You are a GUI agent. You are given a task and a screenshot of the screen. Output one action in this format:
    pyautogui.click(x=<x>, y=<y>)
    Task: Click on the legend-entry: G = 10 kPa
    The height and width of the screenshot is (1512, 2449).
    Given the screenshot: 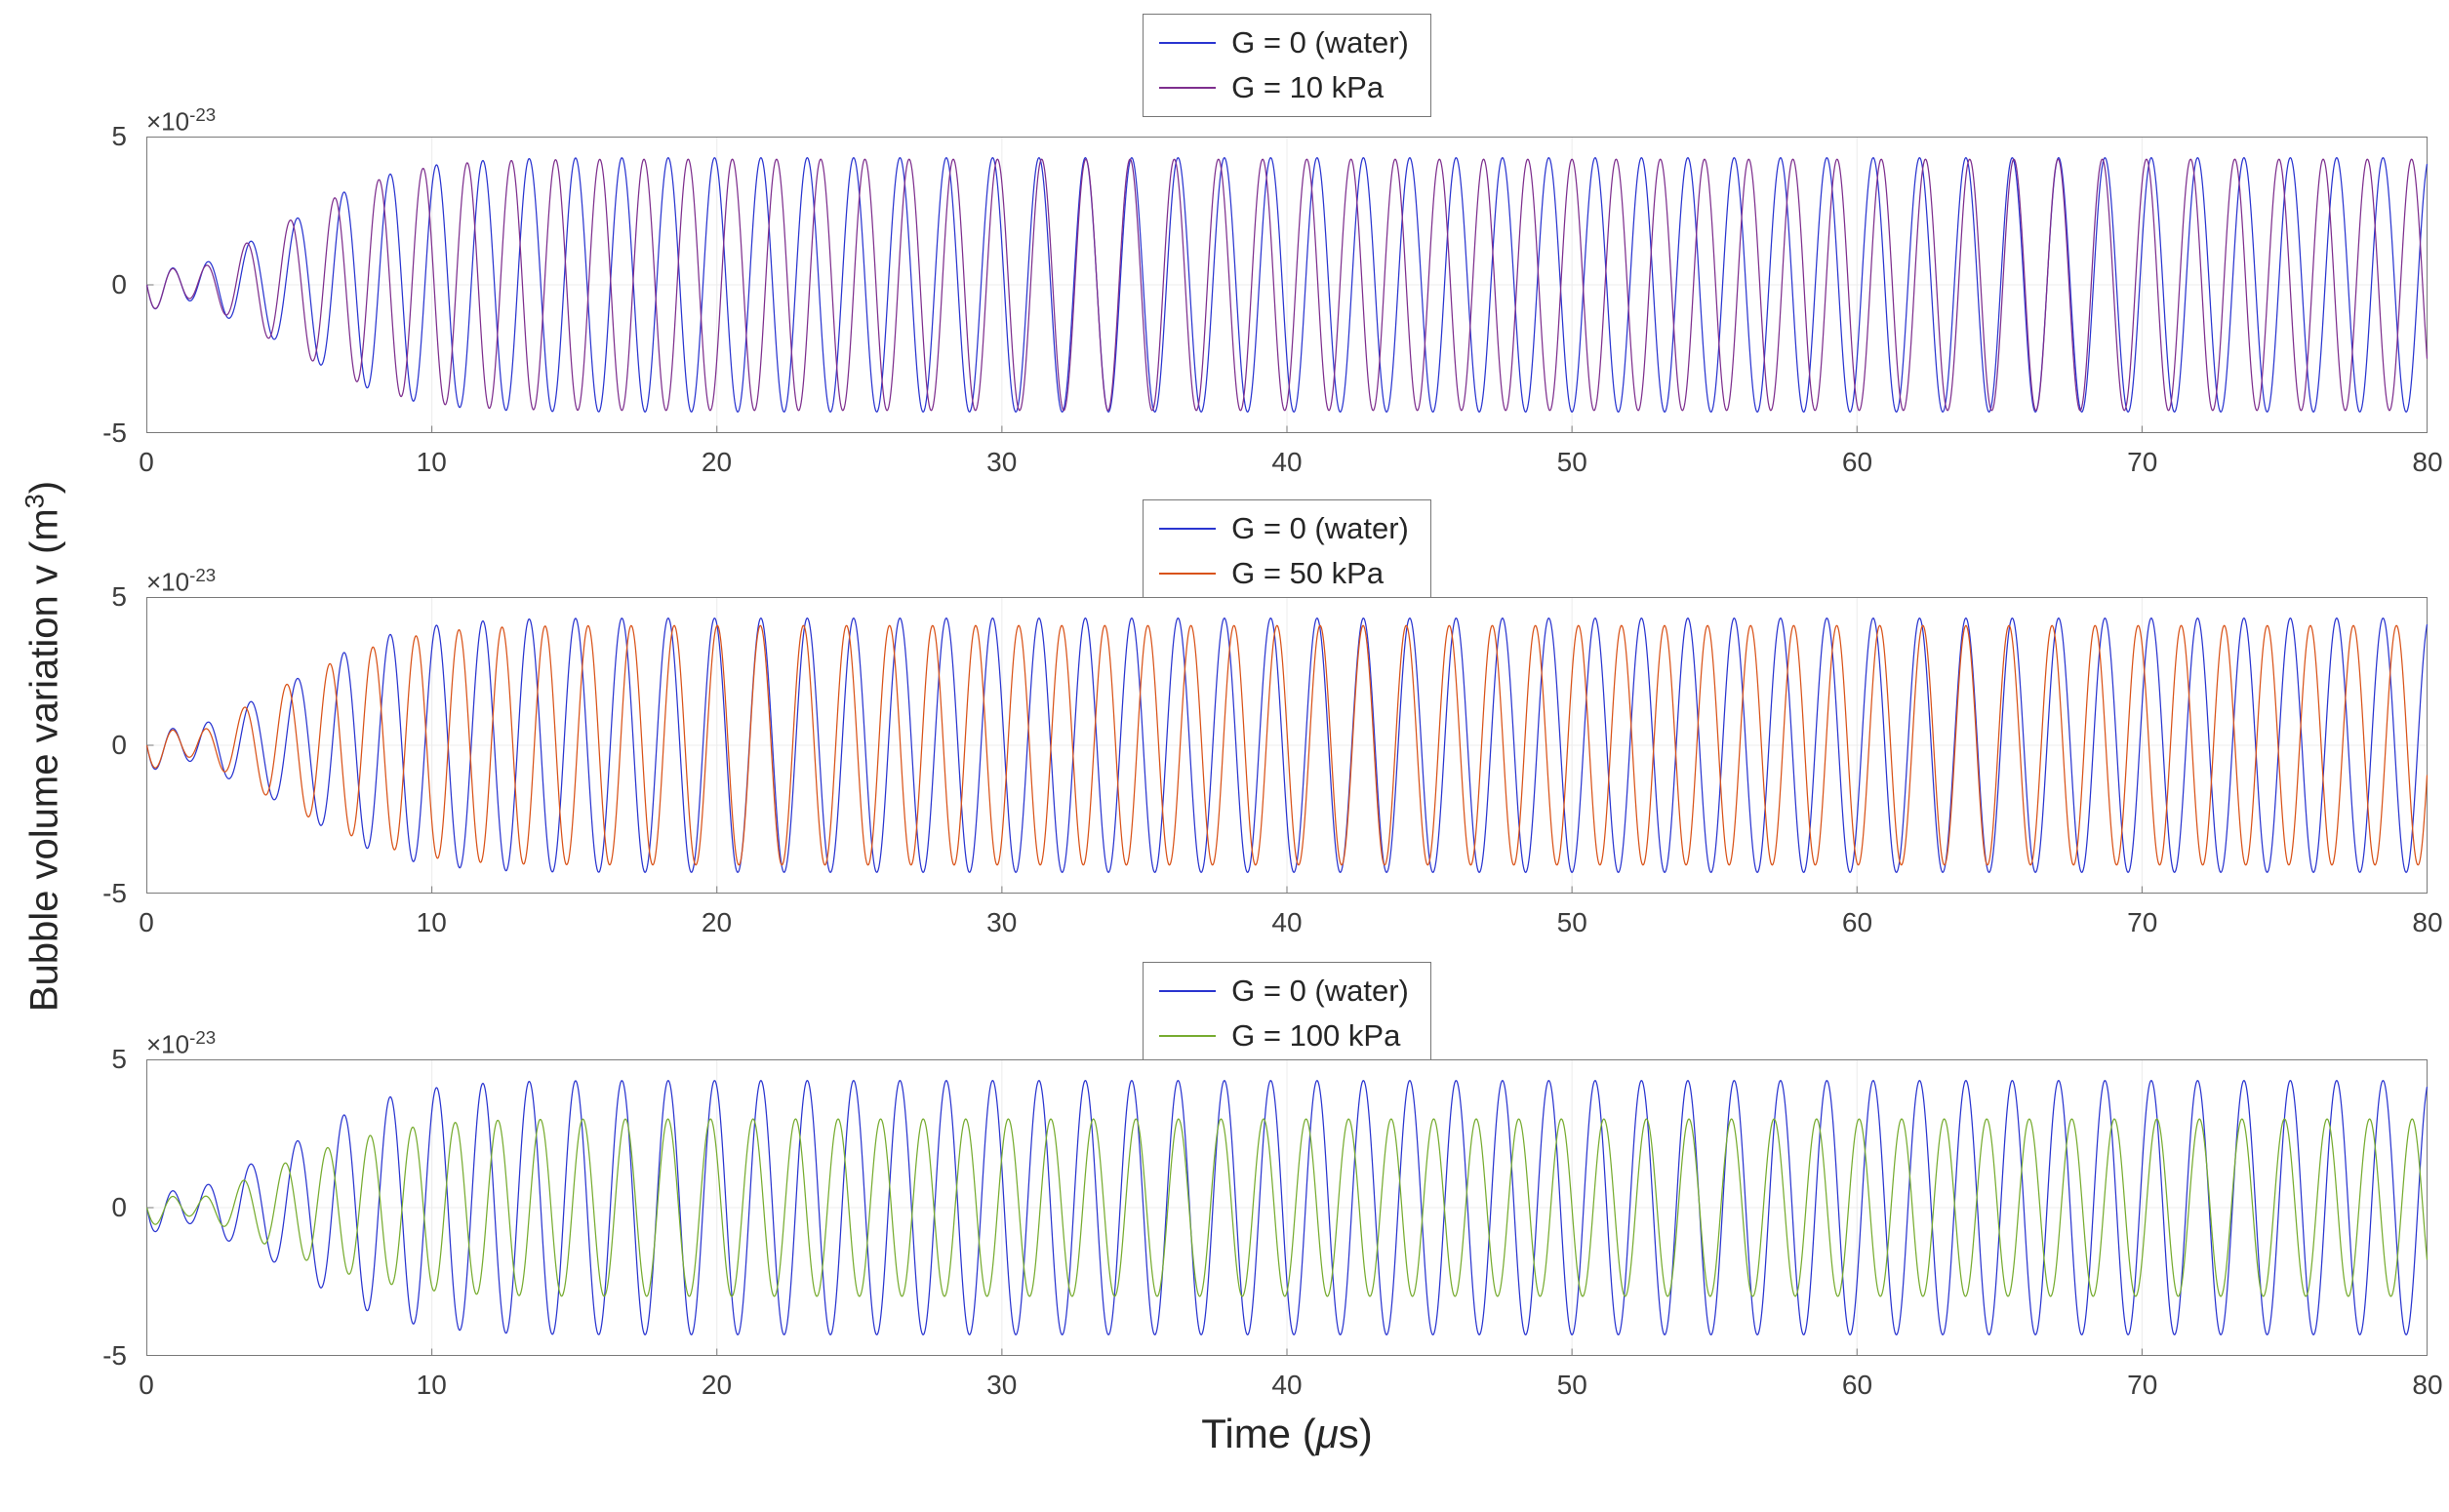 What is the action you would take?
    pyautogui.click(x=1284, y=87)
    